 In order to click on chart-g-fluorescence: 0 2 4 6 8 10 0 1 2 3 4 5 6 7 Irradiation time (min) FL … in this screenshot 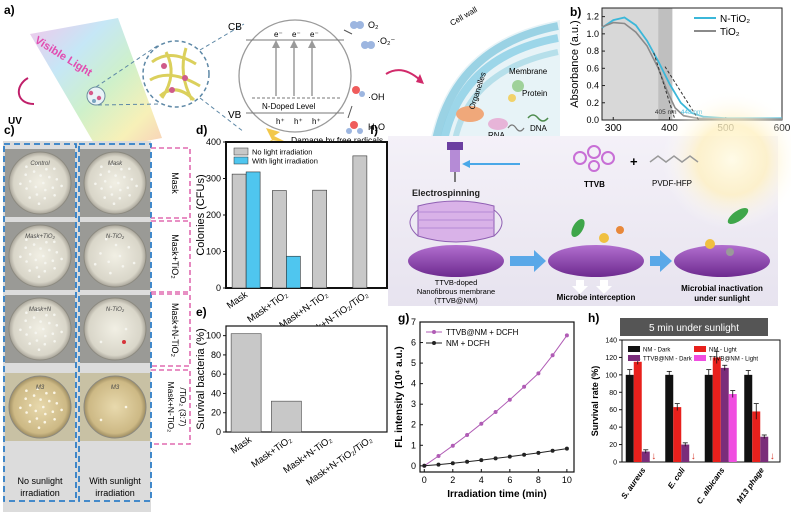, I will do `click(484, 408)`.